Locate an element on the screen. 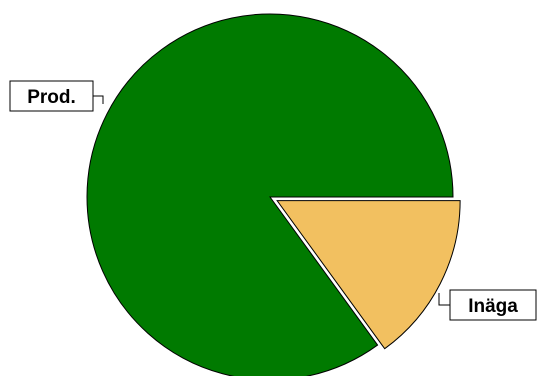  leader-line-inaga is located at coordinates (444, 299).